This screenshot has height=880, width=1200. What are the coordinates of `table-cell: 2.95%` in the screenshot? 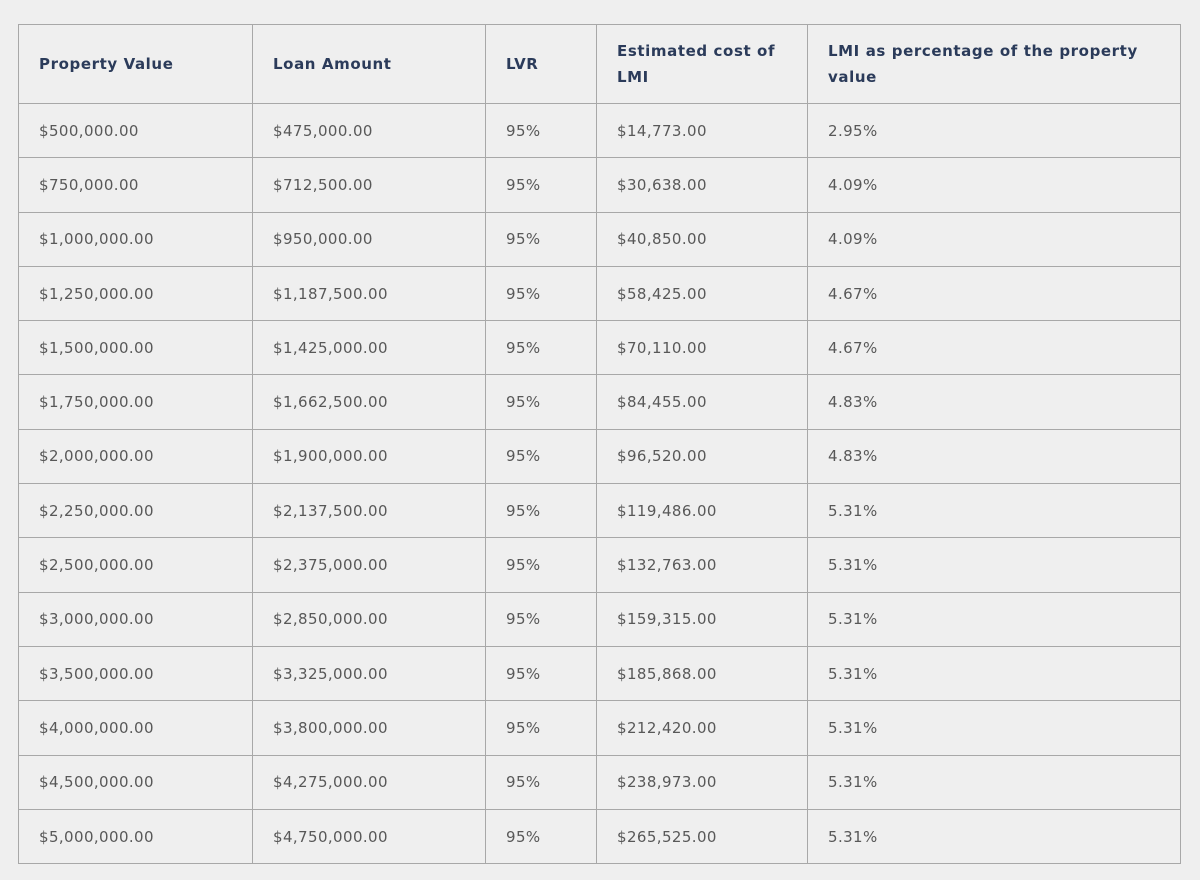 It's located at (994, 130).